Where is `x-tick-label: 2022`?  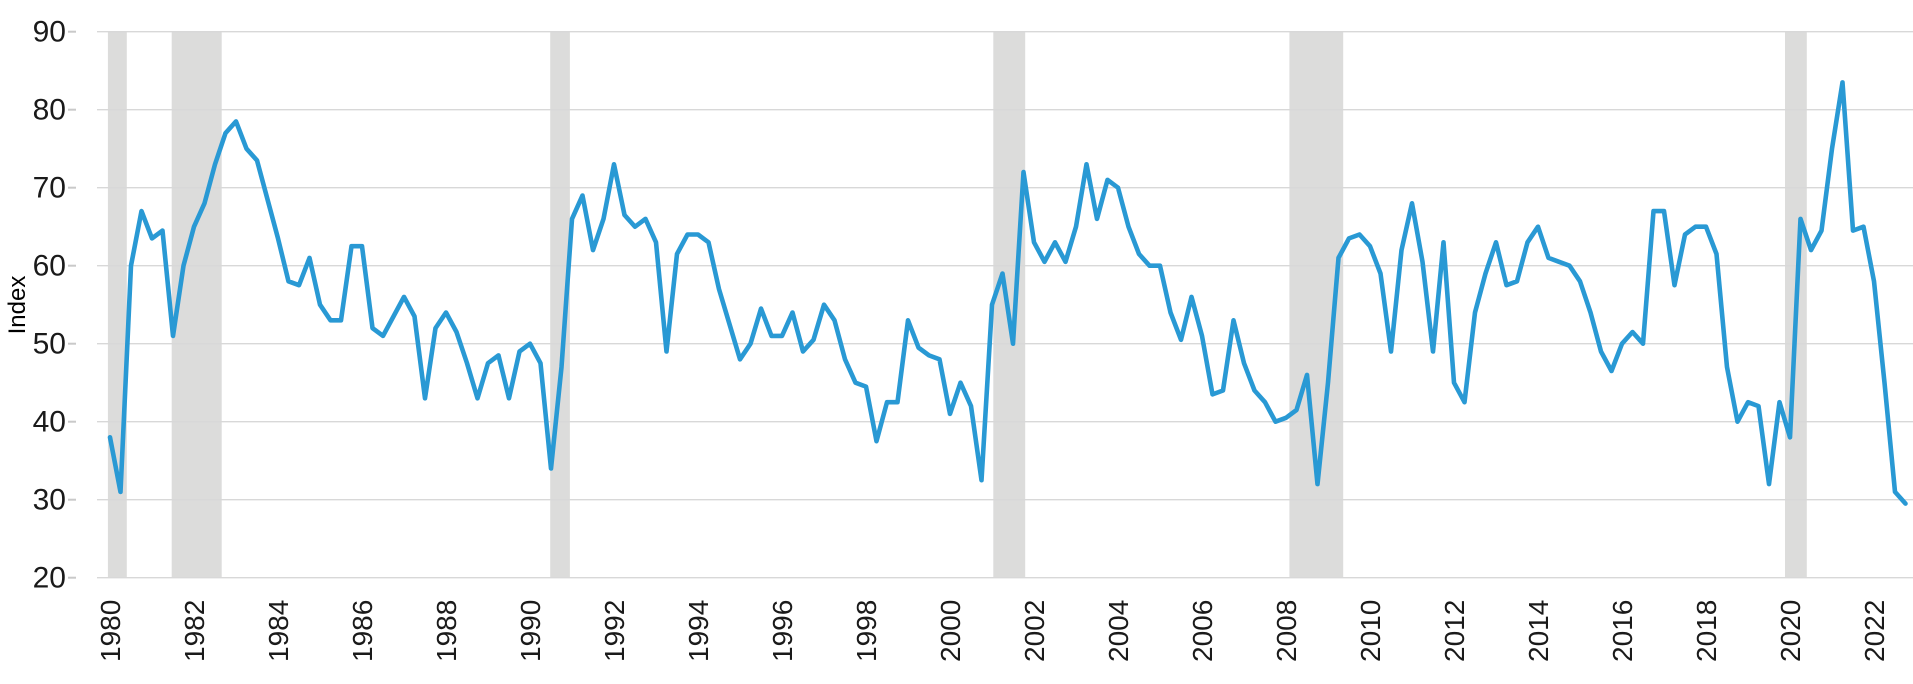 x-tick-label: 2022 is located at coordinates (1874, 631).